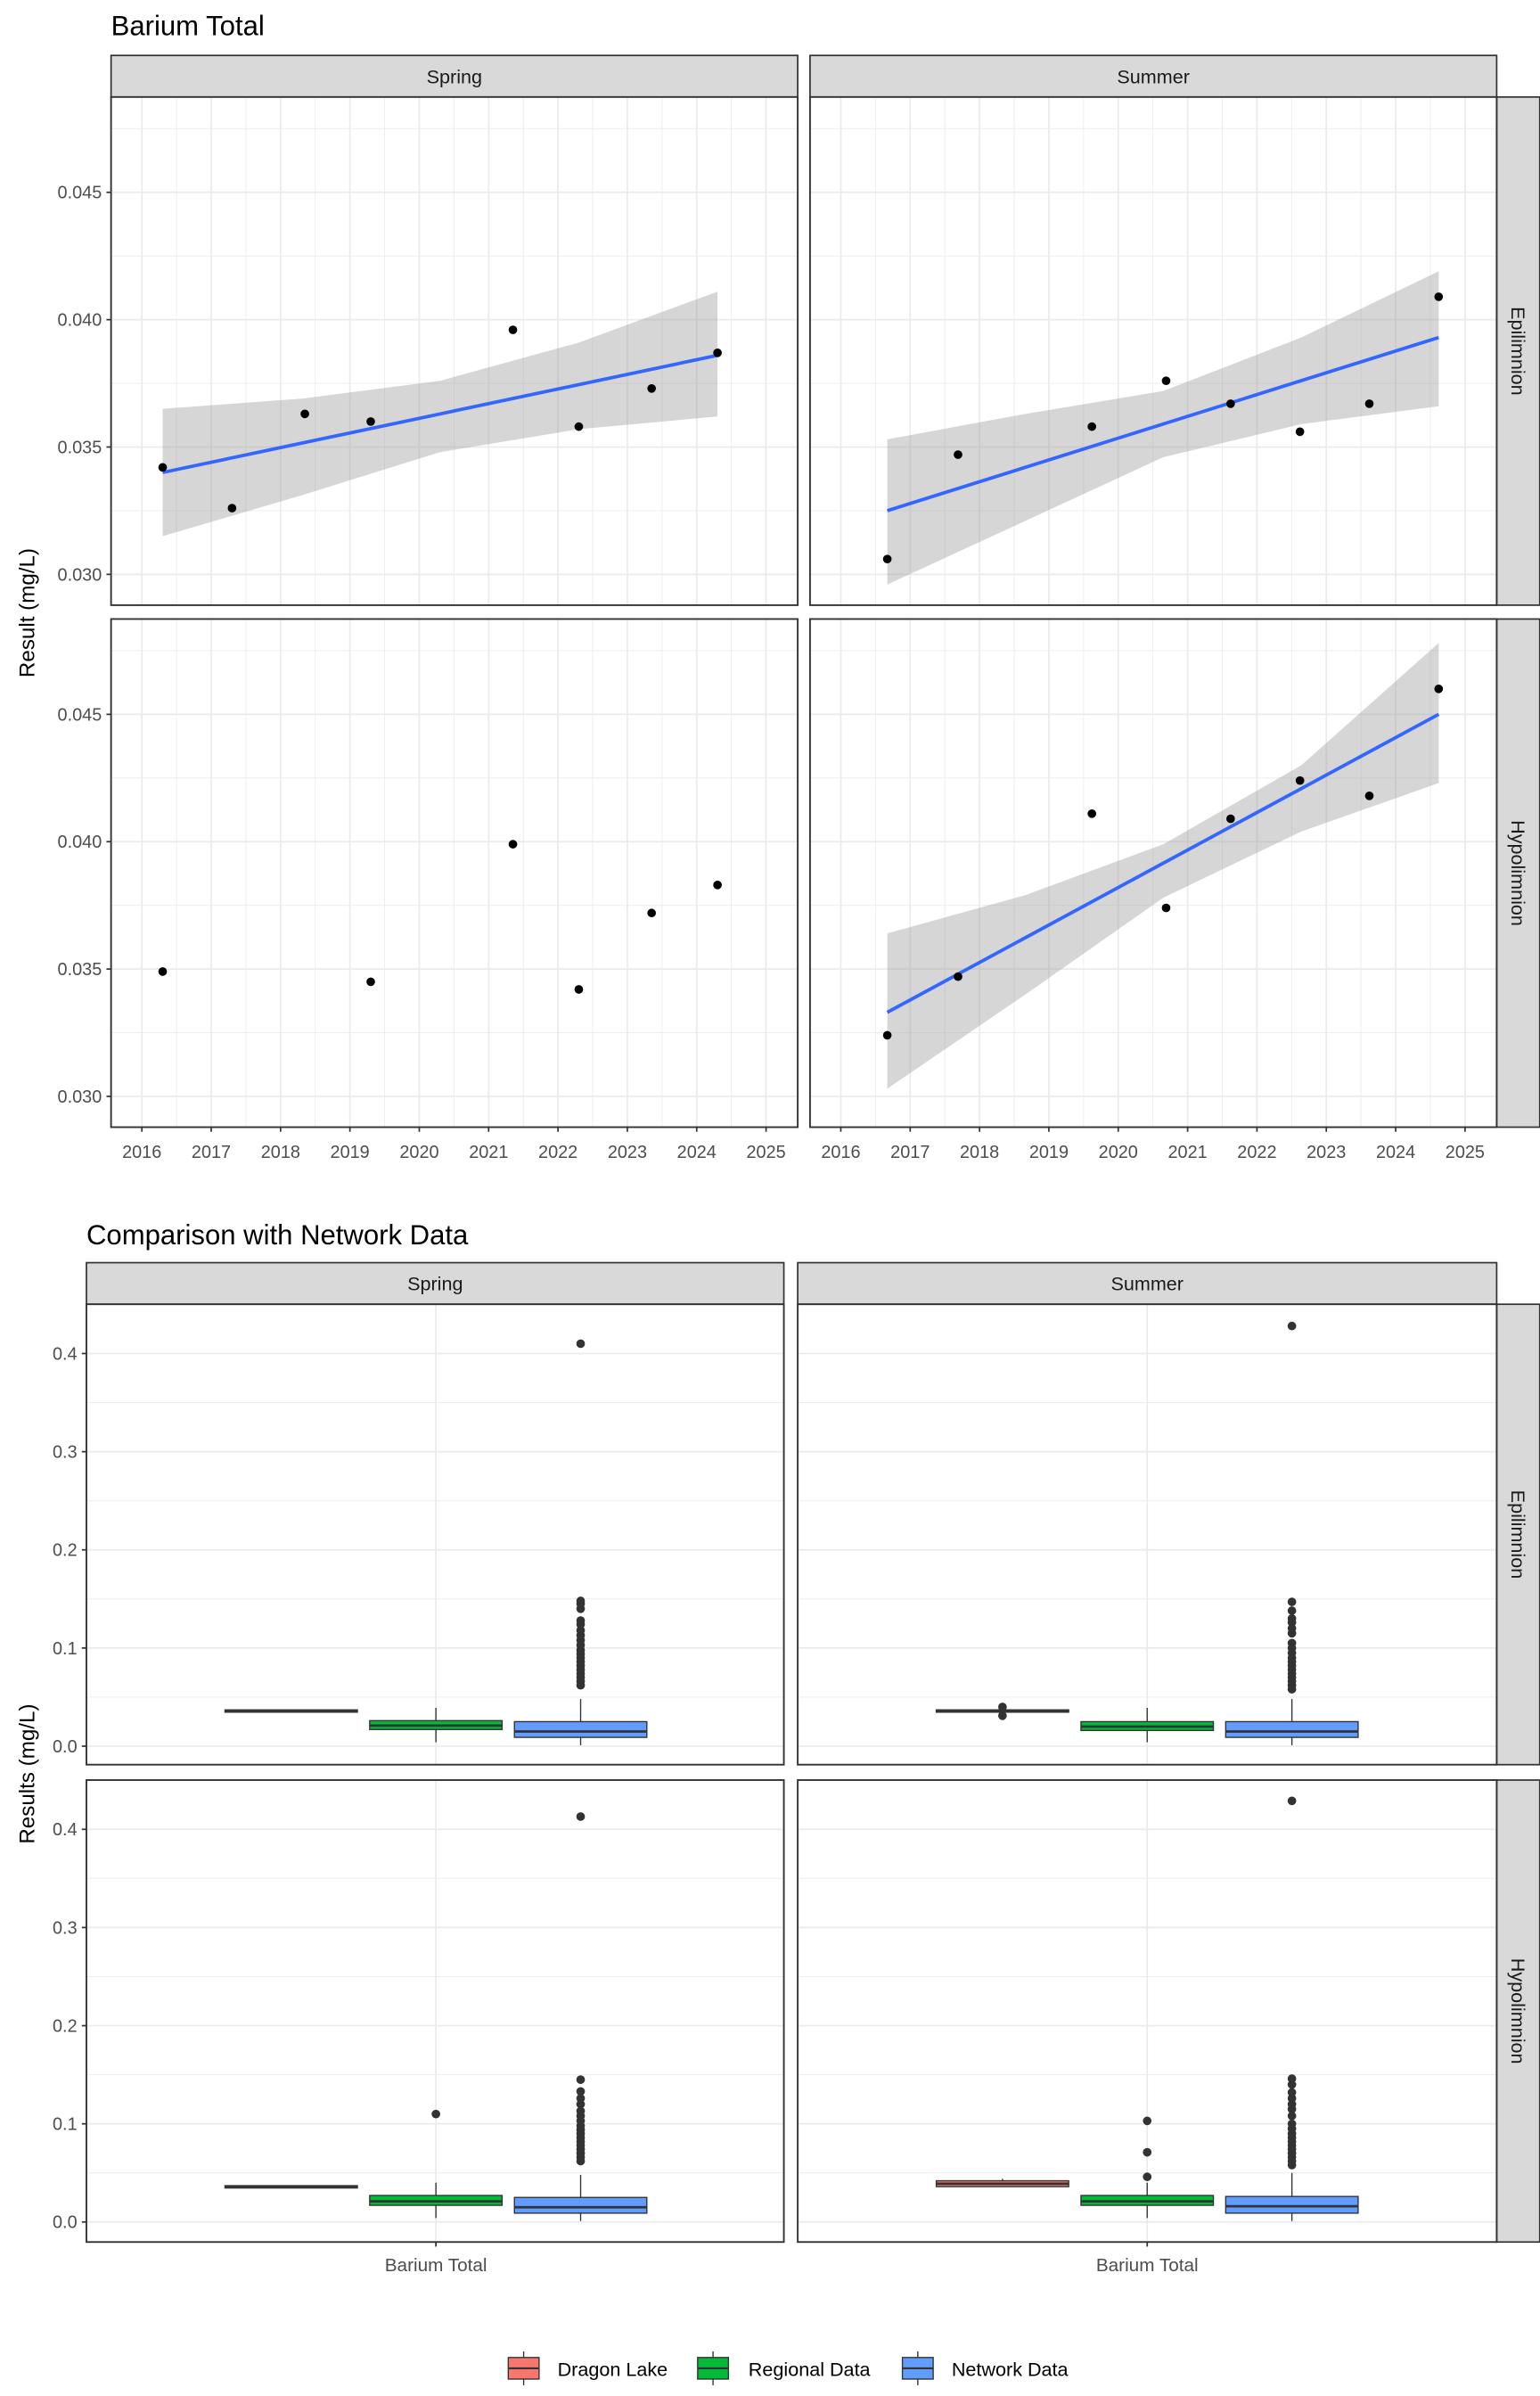  I want to click on x-tick-label: 2022, so click(558, 1152).